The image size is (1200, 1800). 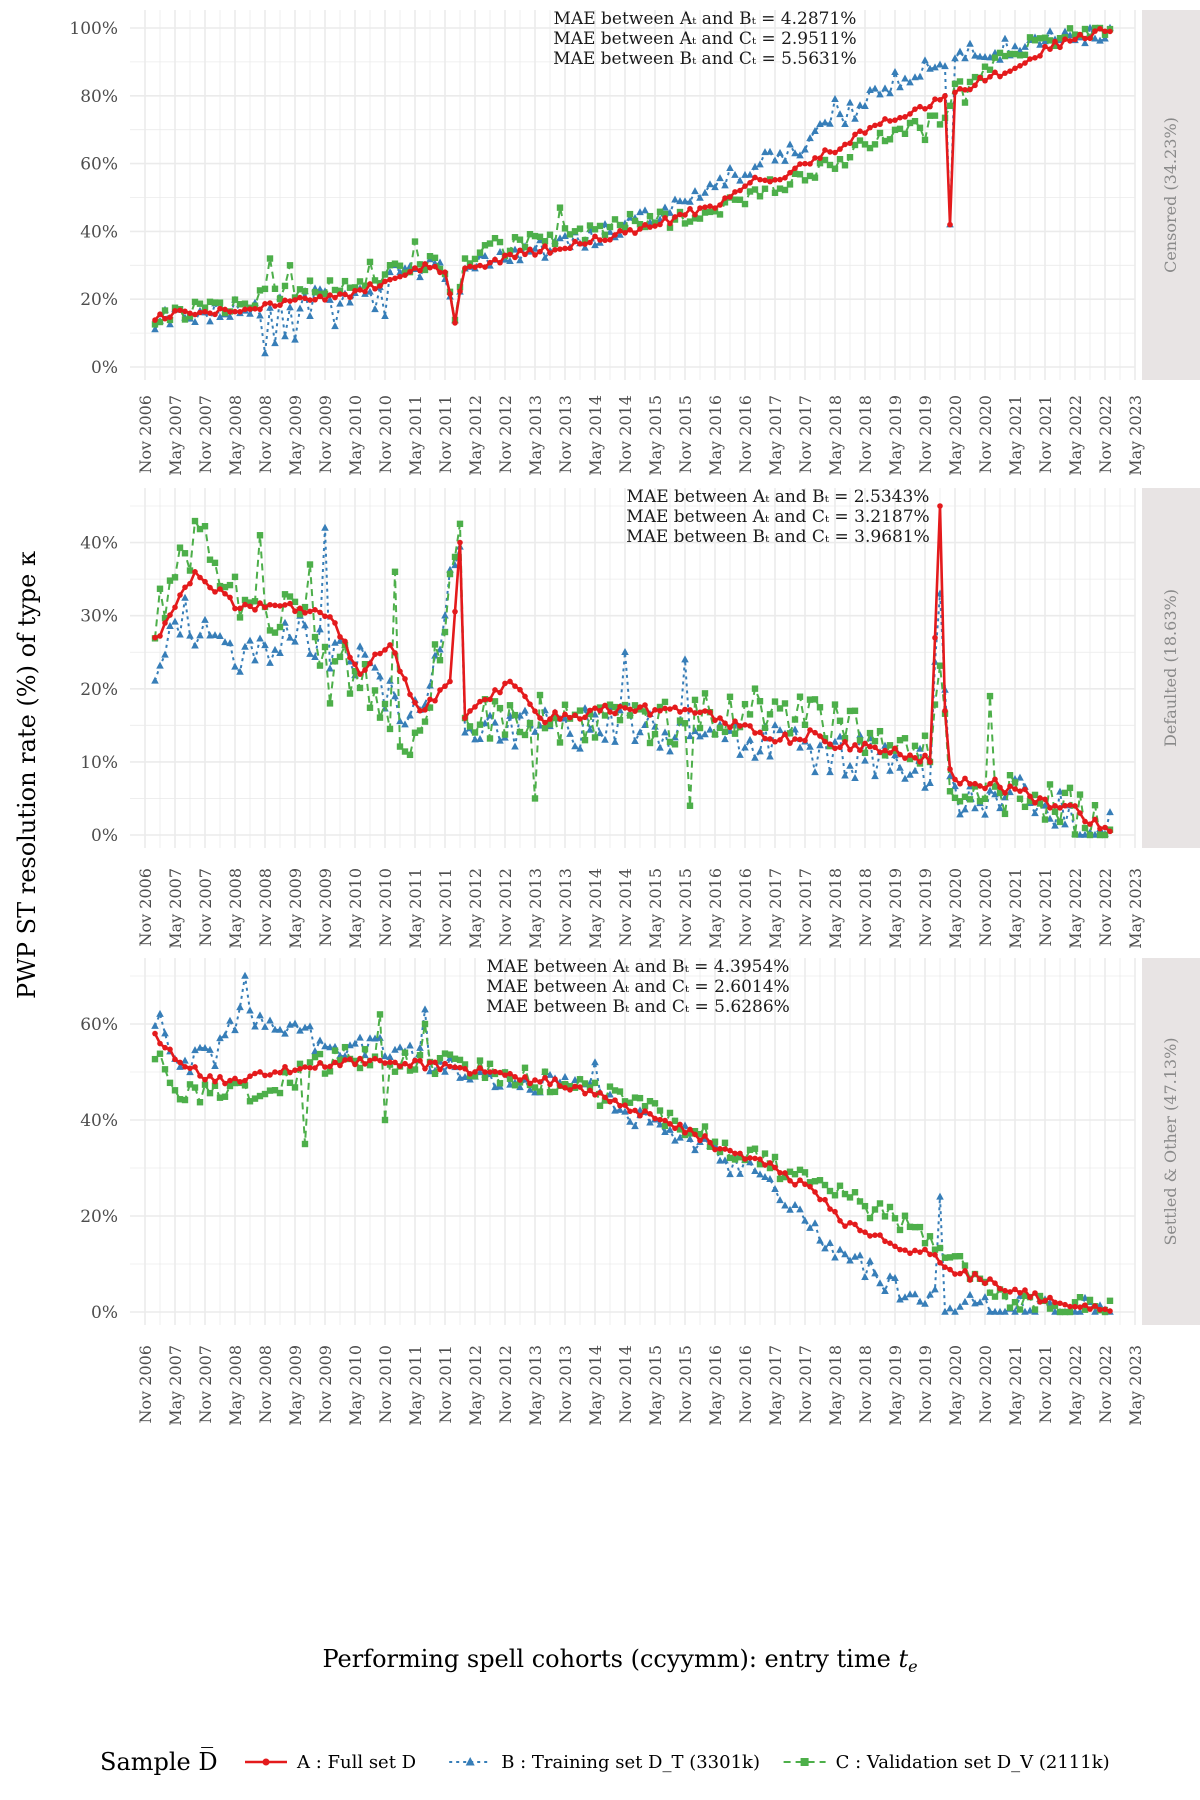 I want to click on x-tick-label: May 2019, so click(x=895, y=1385).